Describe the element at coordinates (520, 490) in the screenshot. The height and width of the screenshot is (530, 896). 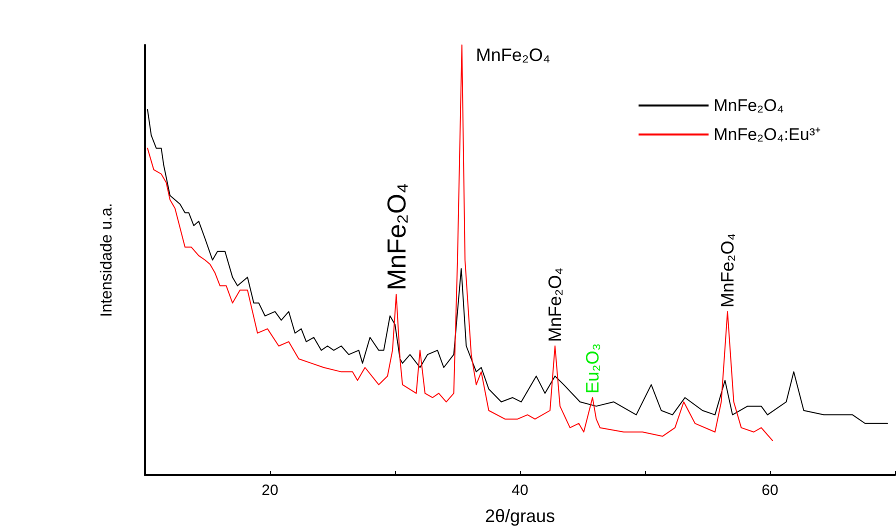
I see `x-tick-label: 40` at that location.